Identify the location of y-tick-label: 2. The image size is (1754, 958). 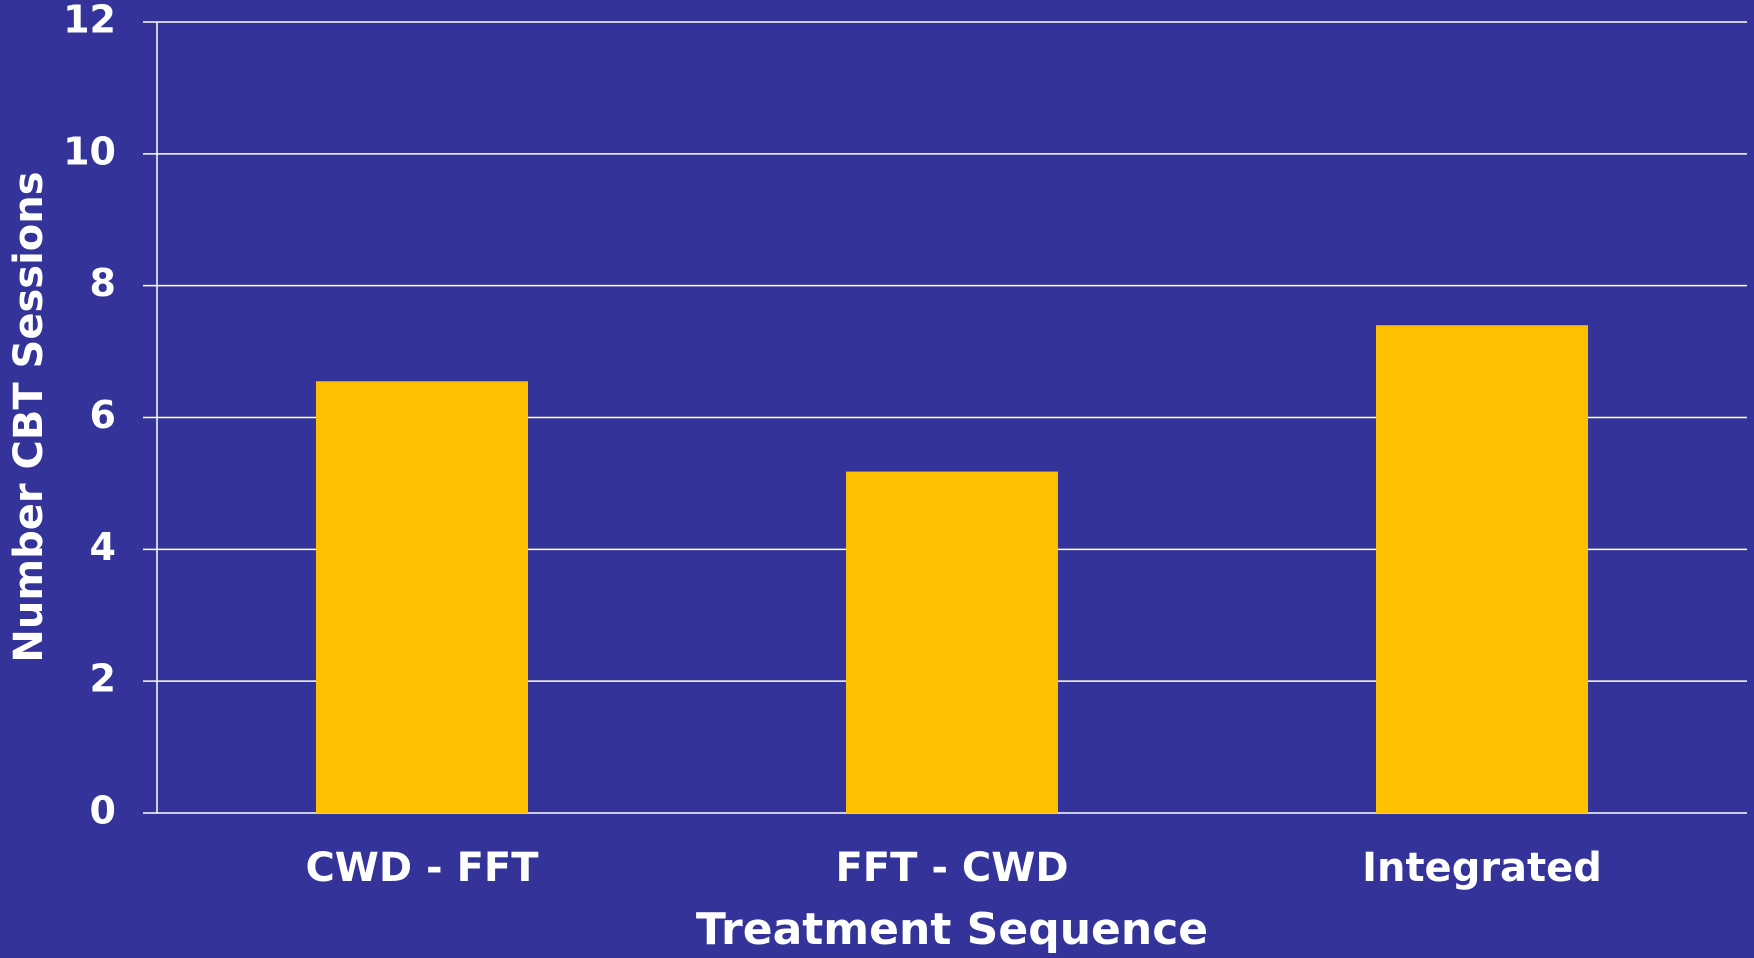
(103, 679).